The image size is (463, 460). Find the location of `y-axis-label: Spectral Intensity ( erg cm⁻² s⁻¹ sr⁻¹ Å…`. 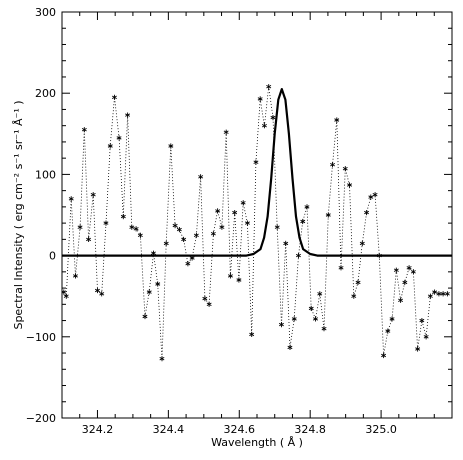

y-axis-label: Spectral Intensity ( erg cm⁻² s⁻¹ sr⁻¹ Å… is located at coordinates (18, 214).